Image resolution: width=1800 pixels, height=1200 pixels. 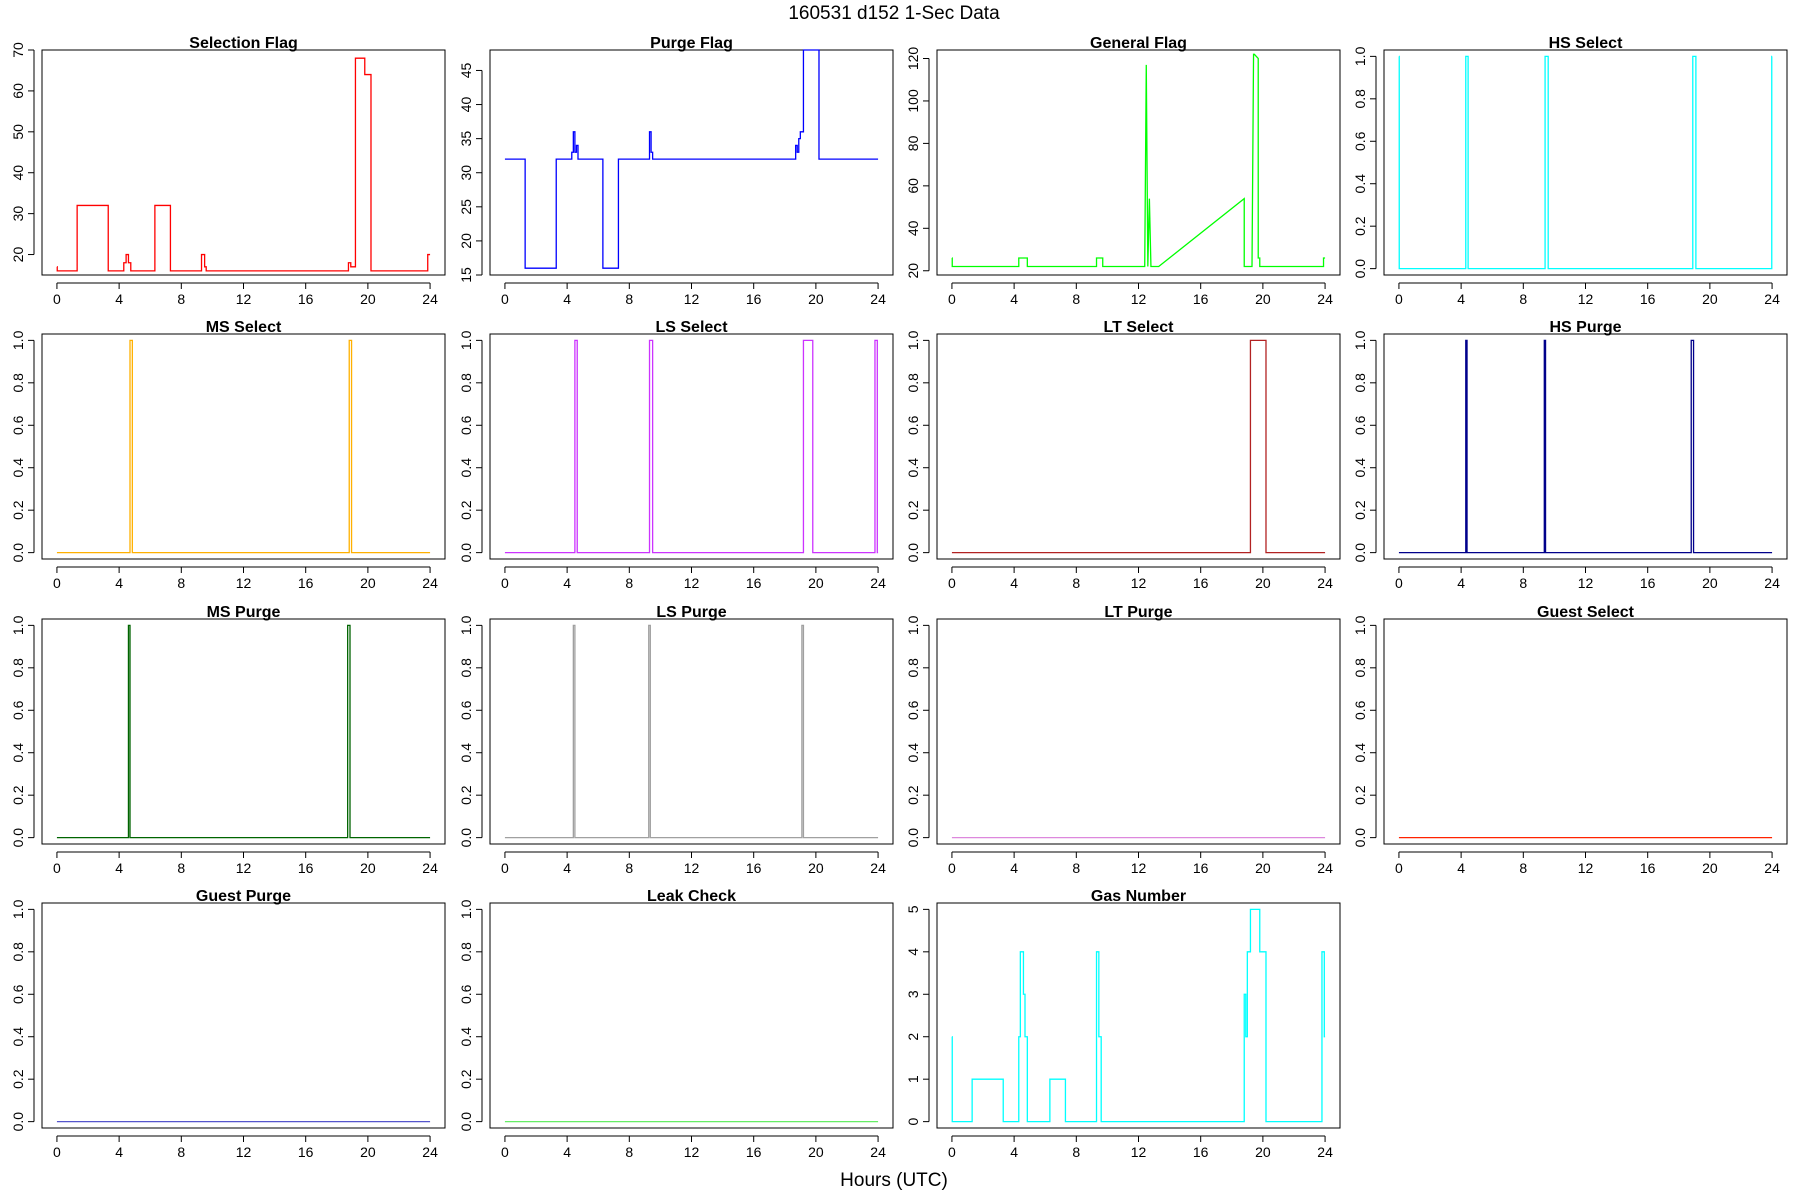 I want to click on figure-title: 160531 d152 1-Sec Data, so click(x=894, y=13).